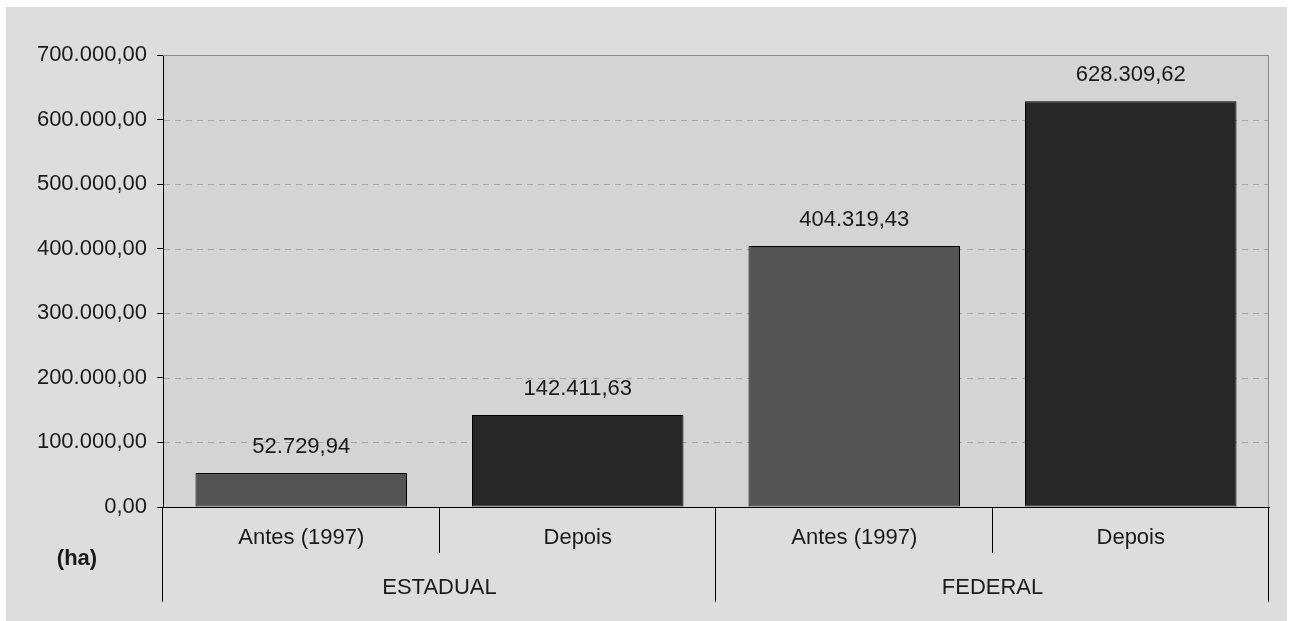 This screenshot has width=1294, height=621. What do you see at coordinates (301, 537) in the screenshot?
I see `series-label: Antes (1997)` at bounding box center [301, 537].